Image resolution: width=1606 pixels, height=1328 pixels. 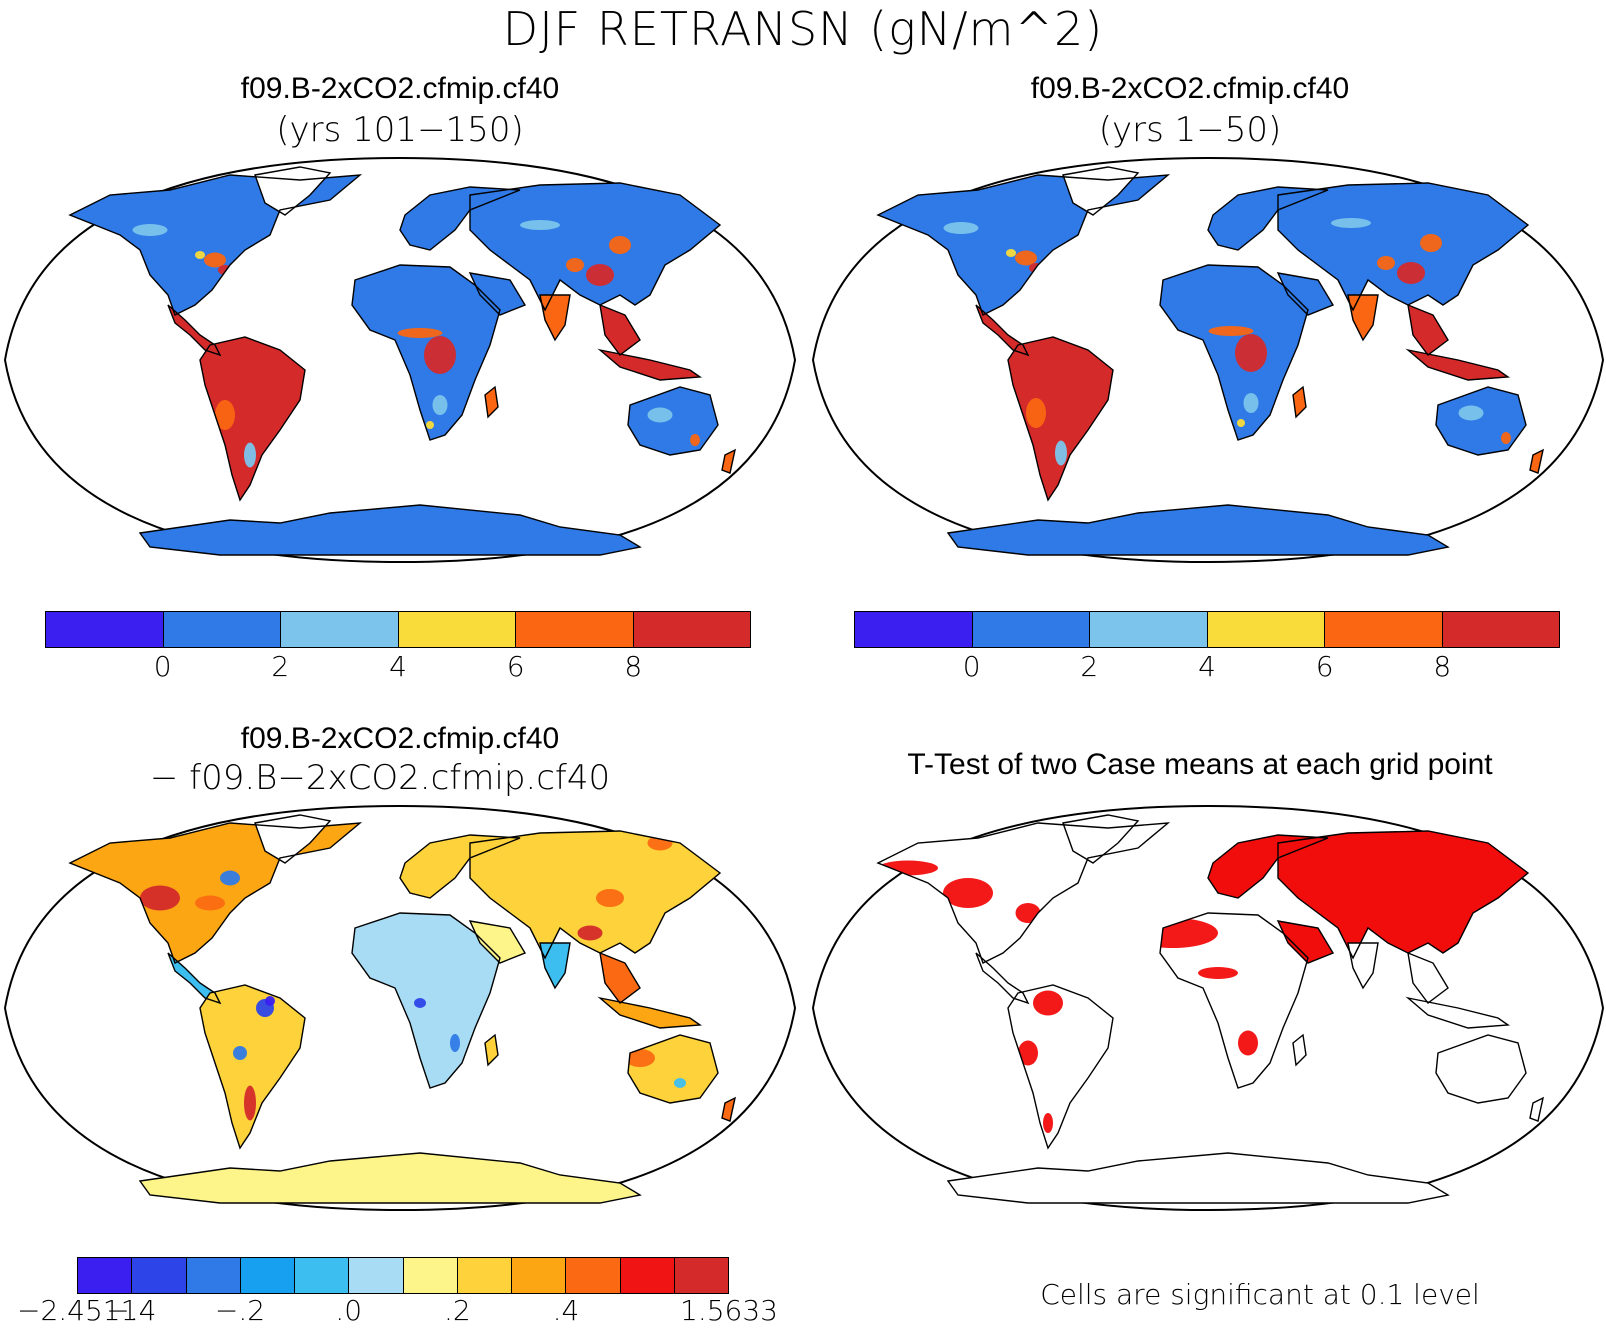 I want to click on landmass-australia, so click(x=1481, y=1069).